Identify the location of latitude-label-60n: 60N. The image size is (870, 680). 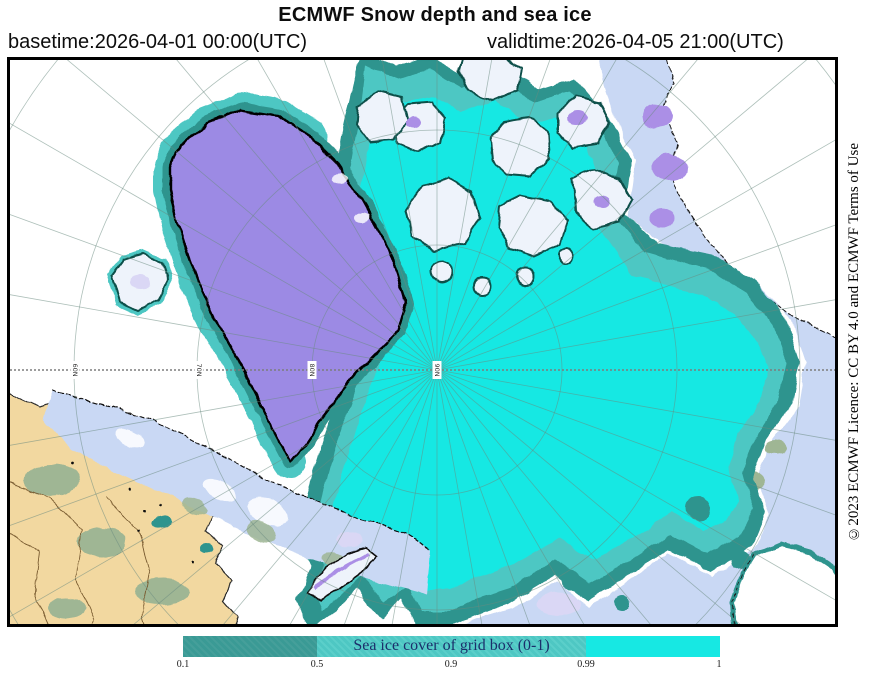
(75, 370).